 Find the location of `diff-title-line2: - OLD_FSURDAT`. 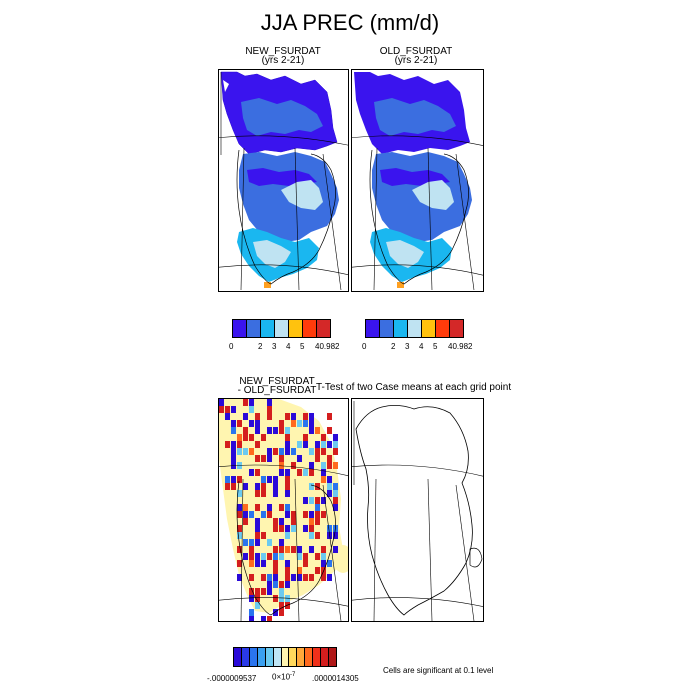

diff-title-line2: - OLD_FSURDAT is located at coordinates (277, 390).